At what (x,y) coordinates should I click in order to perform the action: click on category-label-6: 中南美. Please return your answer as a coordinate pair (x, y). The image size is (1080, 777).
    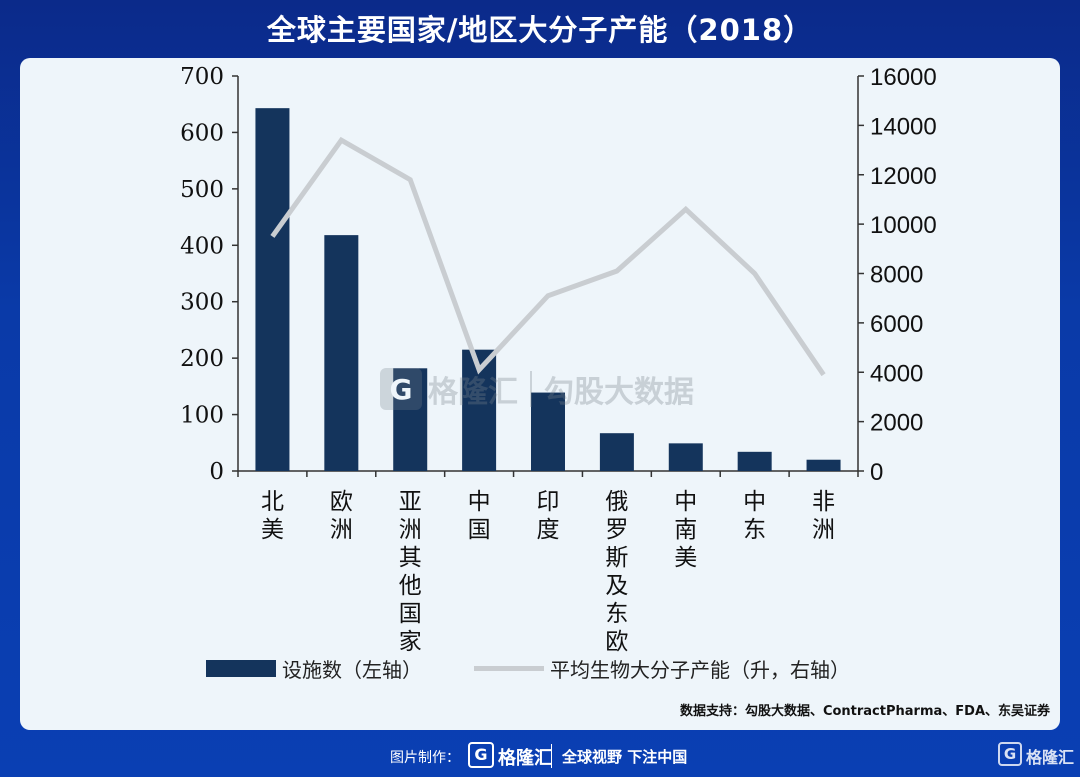
    Looking at the image, I should click on (685, 530).